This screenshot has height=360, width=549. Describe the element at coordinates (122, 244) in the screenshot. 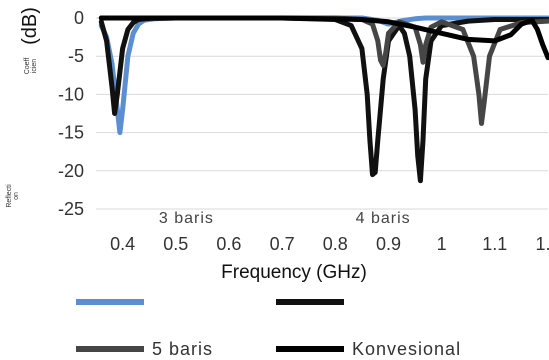

I see `x-tick-label: 0.4` at that location.